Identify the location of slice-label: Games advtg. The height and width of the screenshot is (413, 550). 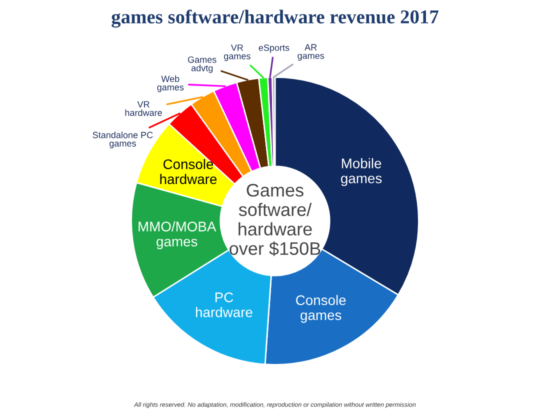
(202, 65).